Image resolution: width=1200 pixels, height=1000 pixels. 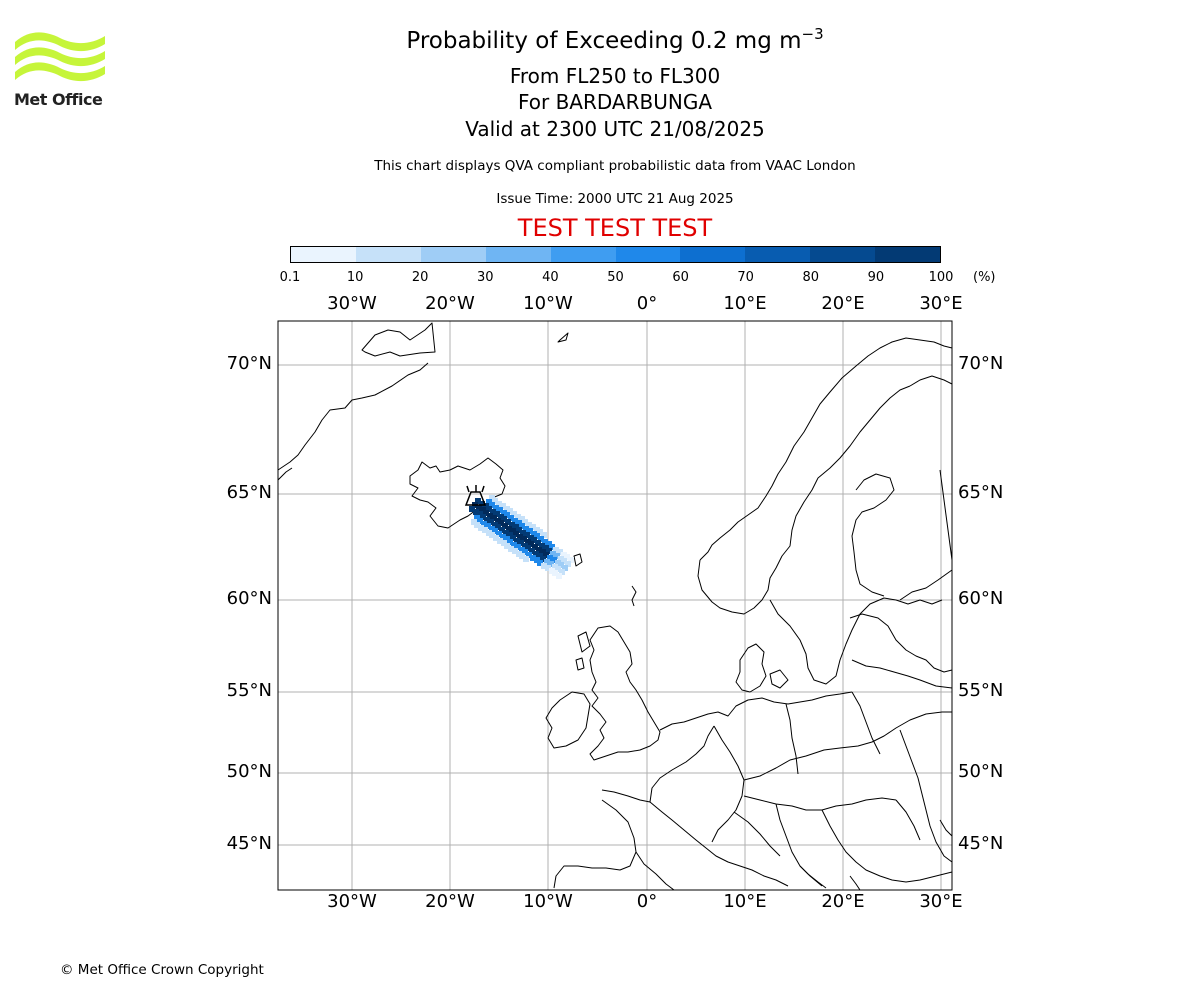 I want to click on chart-title: Probability of Exceeding 0.2 mg m−3, so click(x=614, y=41).